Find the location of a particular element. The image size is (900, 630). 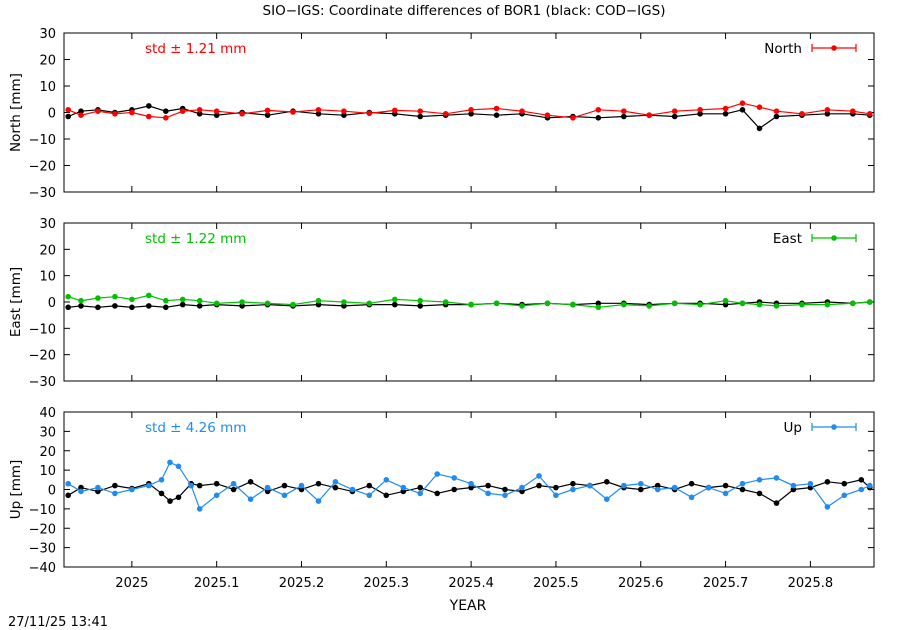

footer-timestamp: 27/11/25 13:41 is located at coordinates (58, 622).